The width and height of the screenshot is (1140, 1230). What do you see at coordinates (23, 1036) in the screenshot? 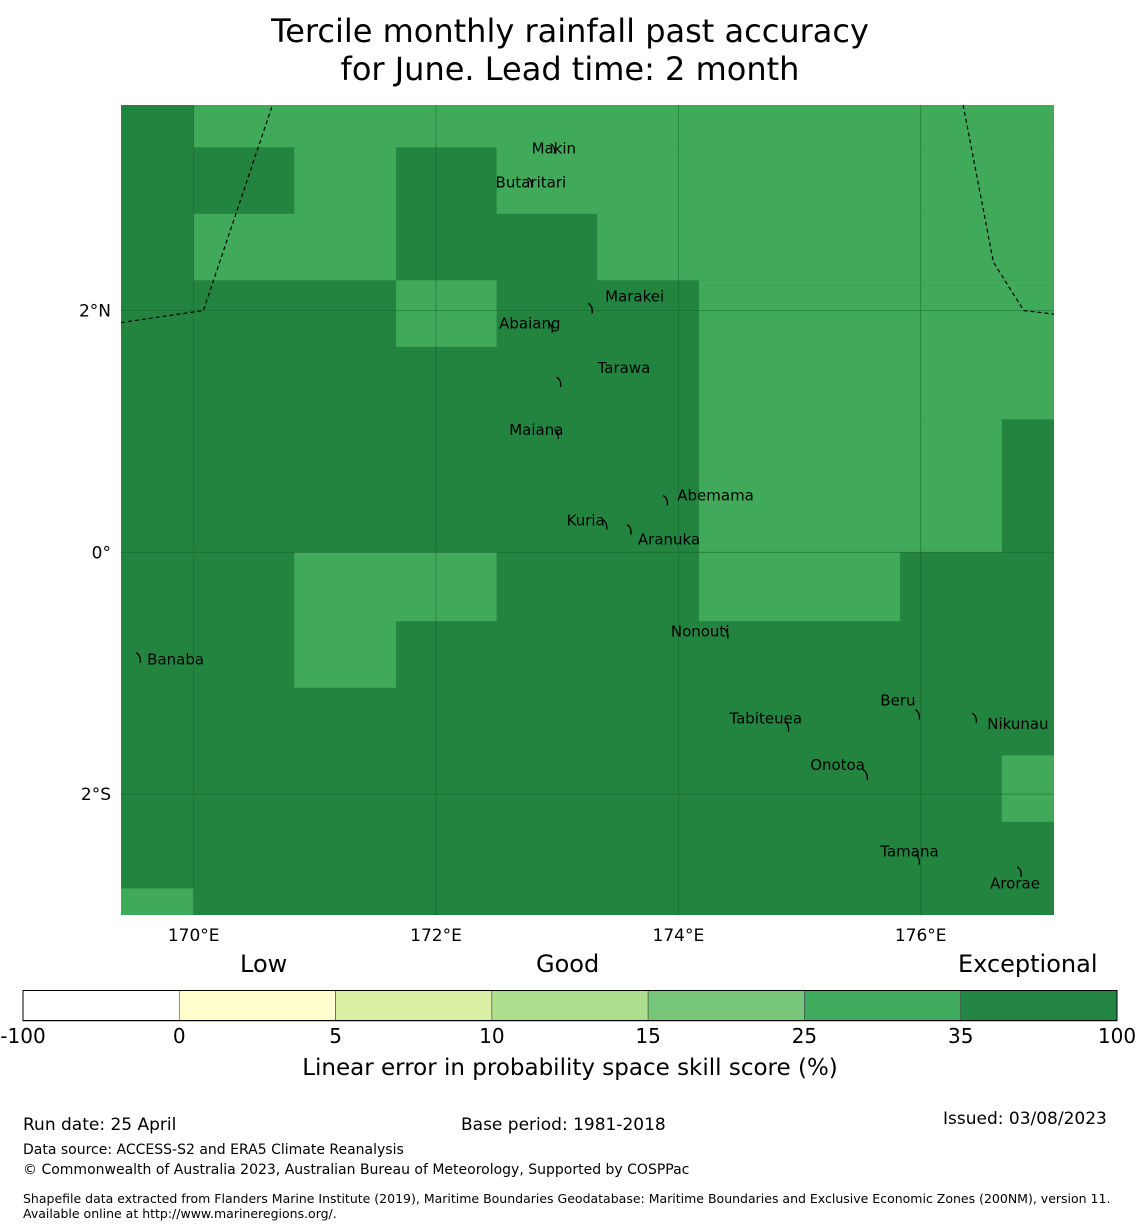
I see `colorbar-tick-label: -100` at bounding box center [23, 1036].